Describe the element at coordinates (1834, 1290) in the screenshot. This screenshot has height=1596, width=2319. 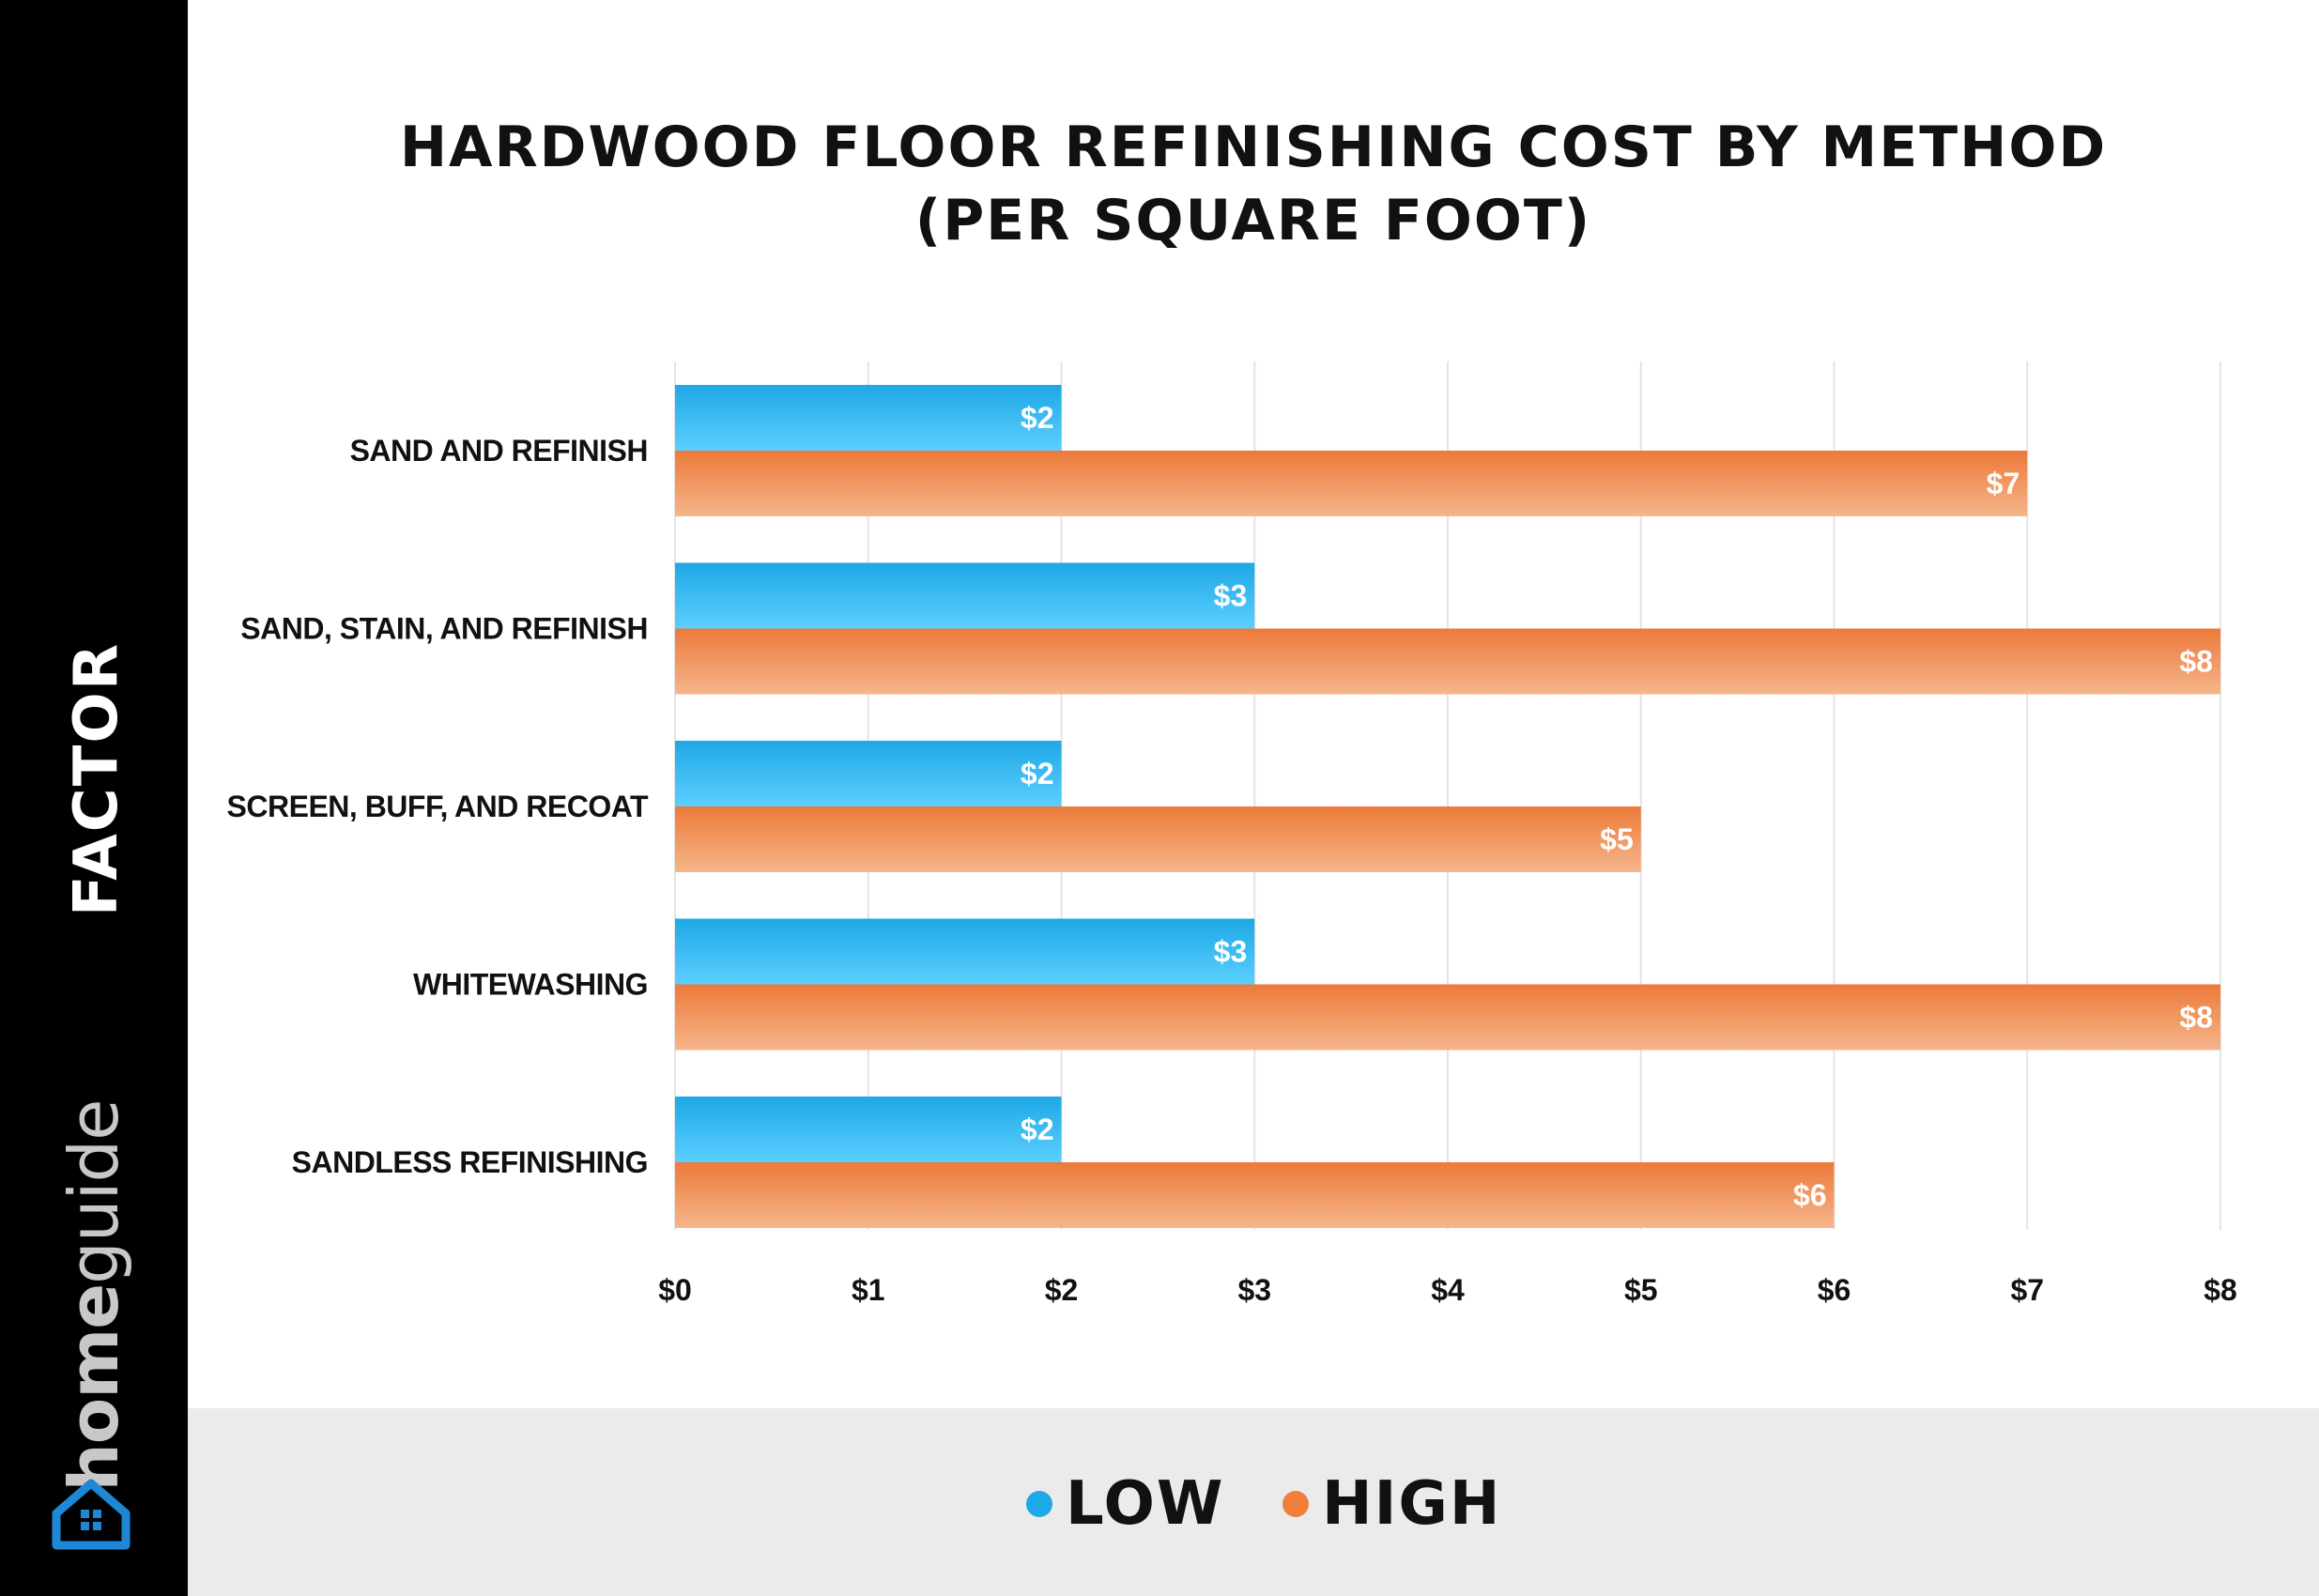
I see `x-tick-label: $6` at that location.